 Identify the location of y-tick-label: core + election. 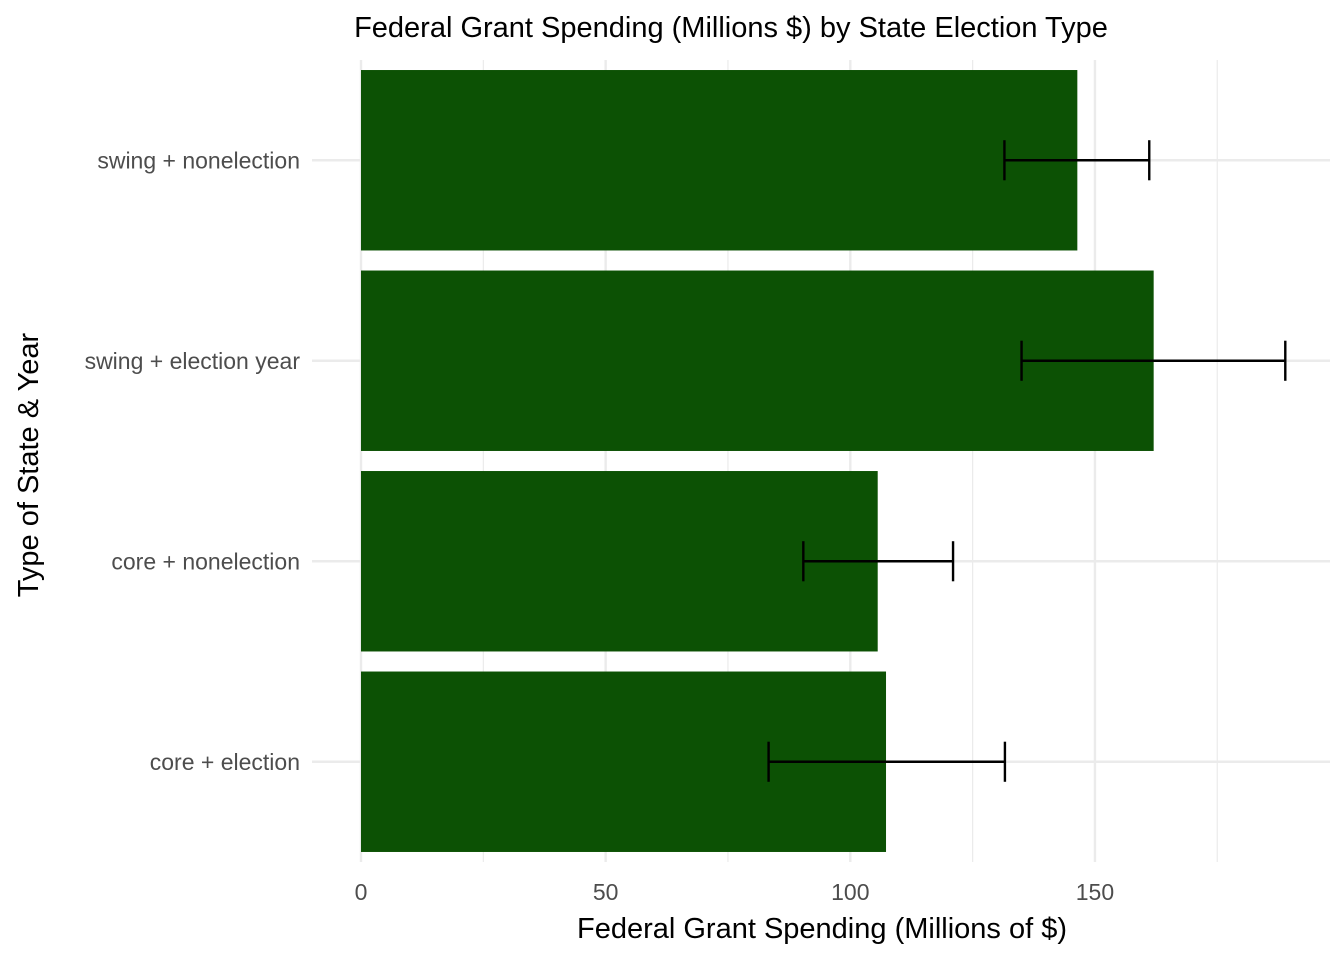
(225, 762).